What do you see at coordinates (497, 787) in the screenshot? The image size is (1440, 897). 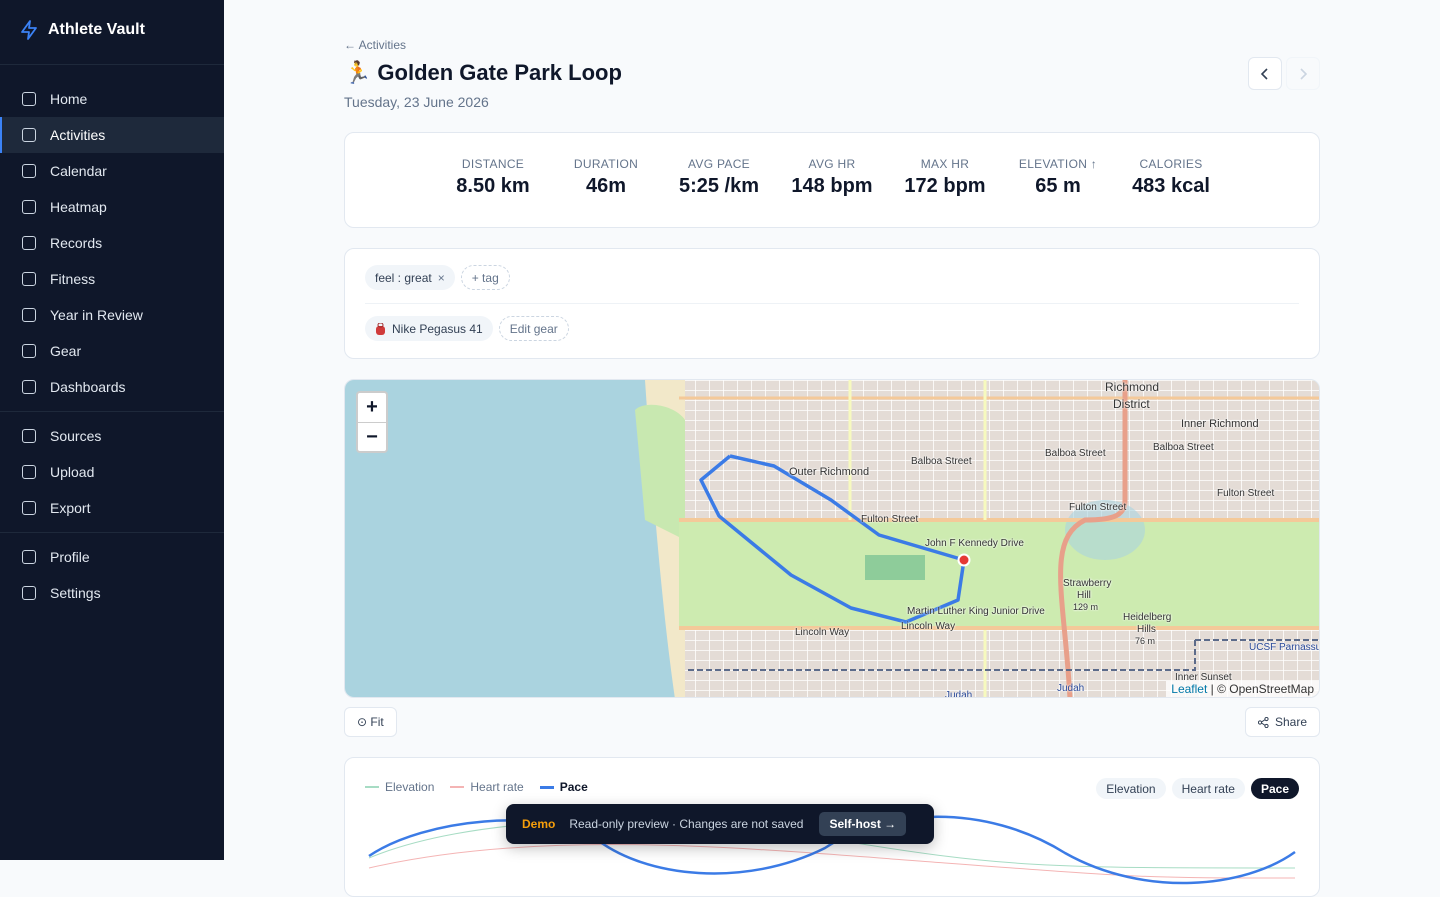 I see `legend-label: Heart rate` at bounding box center [497, 787].